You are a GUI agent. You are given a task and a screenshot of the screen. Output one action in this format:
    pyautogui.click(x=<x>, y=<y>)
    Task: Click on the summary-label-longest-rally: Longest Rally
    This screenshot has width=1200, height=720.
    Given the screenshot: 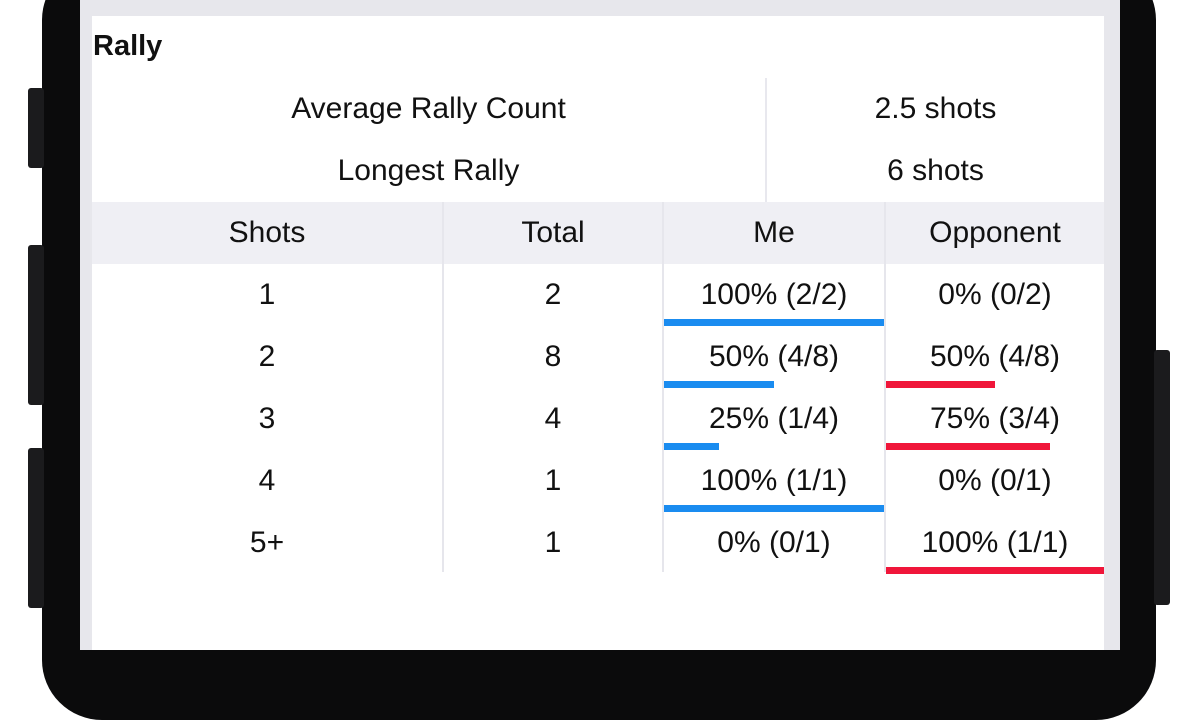 What is the action you would take?
    pyautogui.click(x=428, y=170)
    